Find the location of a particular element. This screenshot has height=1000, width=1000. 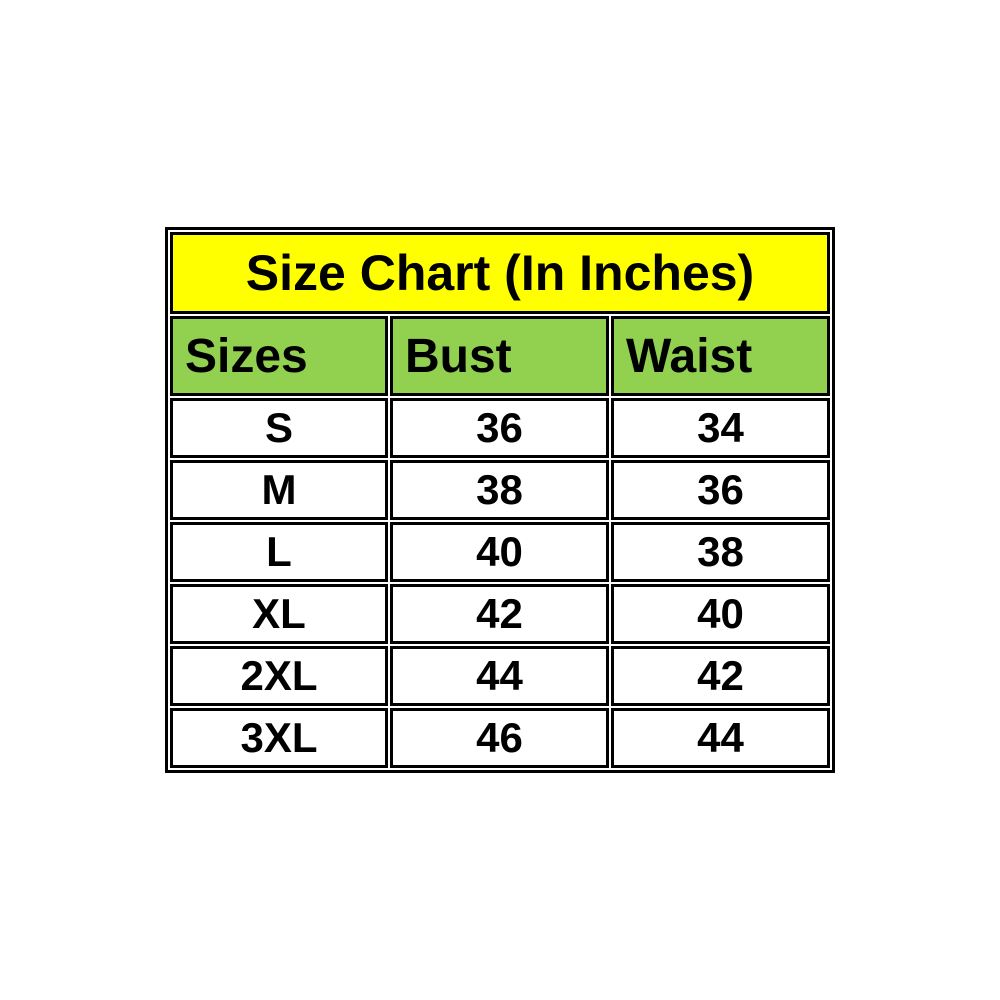

table-row: S 36 34 is located at coordinates (500, 428).